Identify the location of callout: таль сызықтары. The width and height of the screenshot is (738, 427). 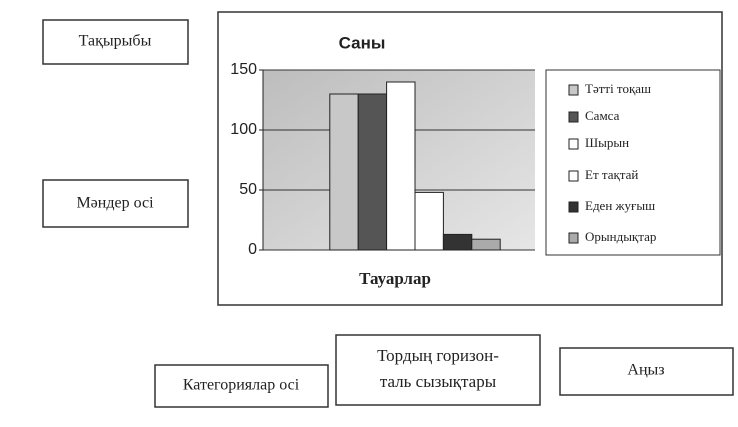
(438, 381).